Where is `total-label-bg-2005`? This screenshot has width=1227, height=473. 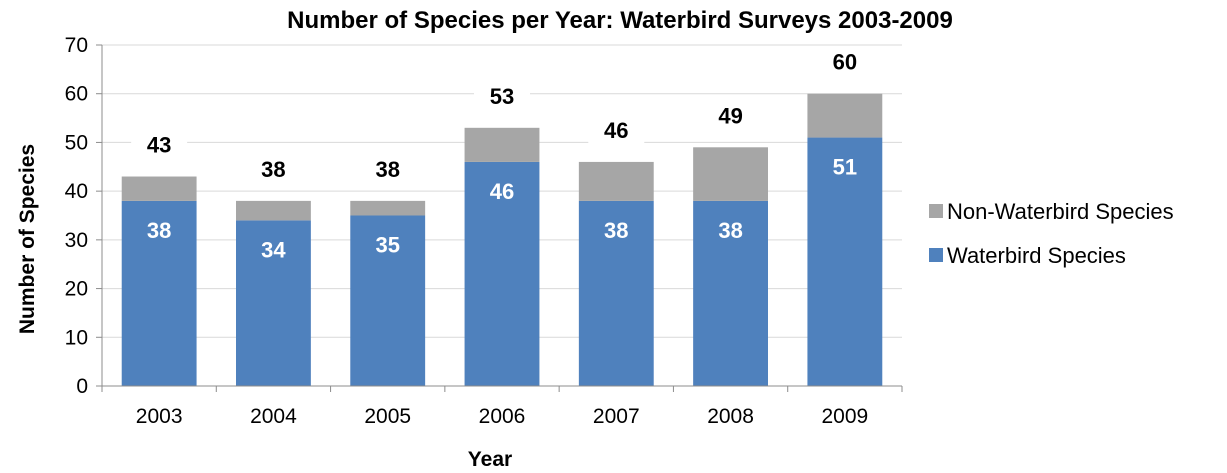
total-label-bg-2005 is located at coordinates (387, 168).